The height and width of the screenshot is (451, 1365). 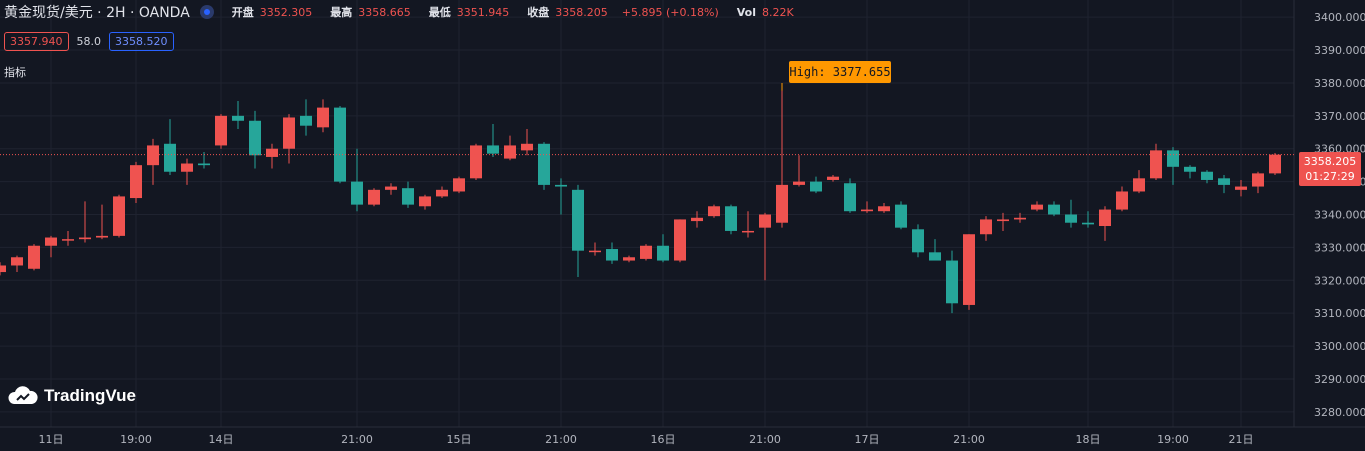 What do you see at coordinates (1339, 215) in the screenshot?
I see `y-tick-label: 3340.000` at bounding box center [1339, 215].